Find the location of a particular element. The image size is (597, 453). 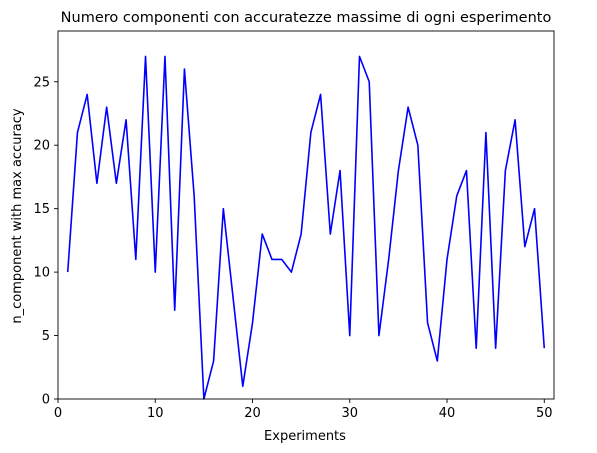

y-tick-label: 5 is located at coordinates (46, 336).